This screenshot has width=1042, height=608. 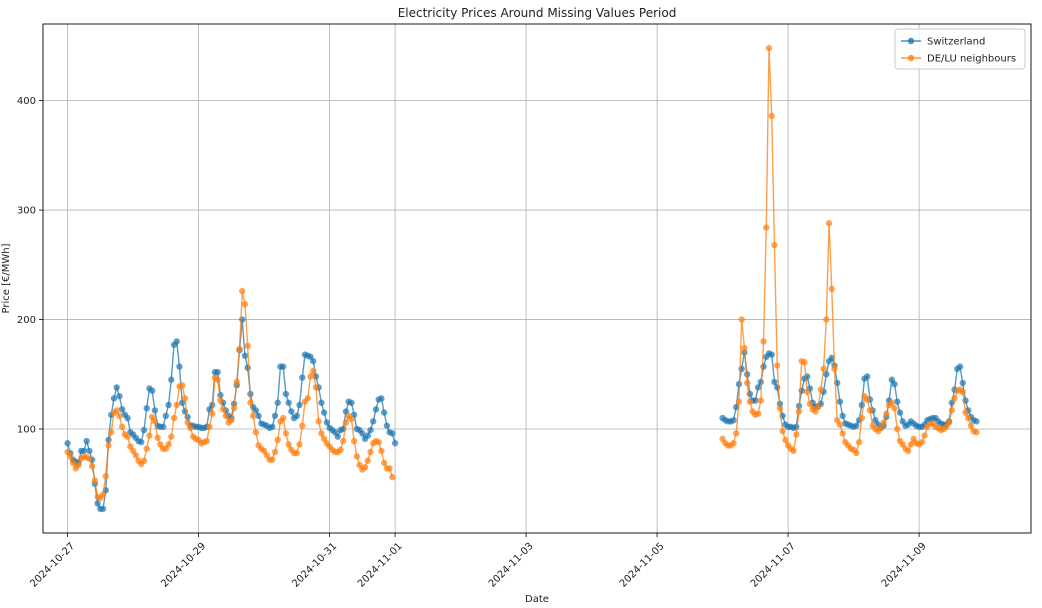 I want to click on y-tick-label: 100, so click(x=26, y=430).